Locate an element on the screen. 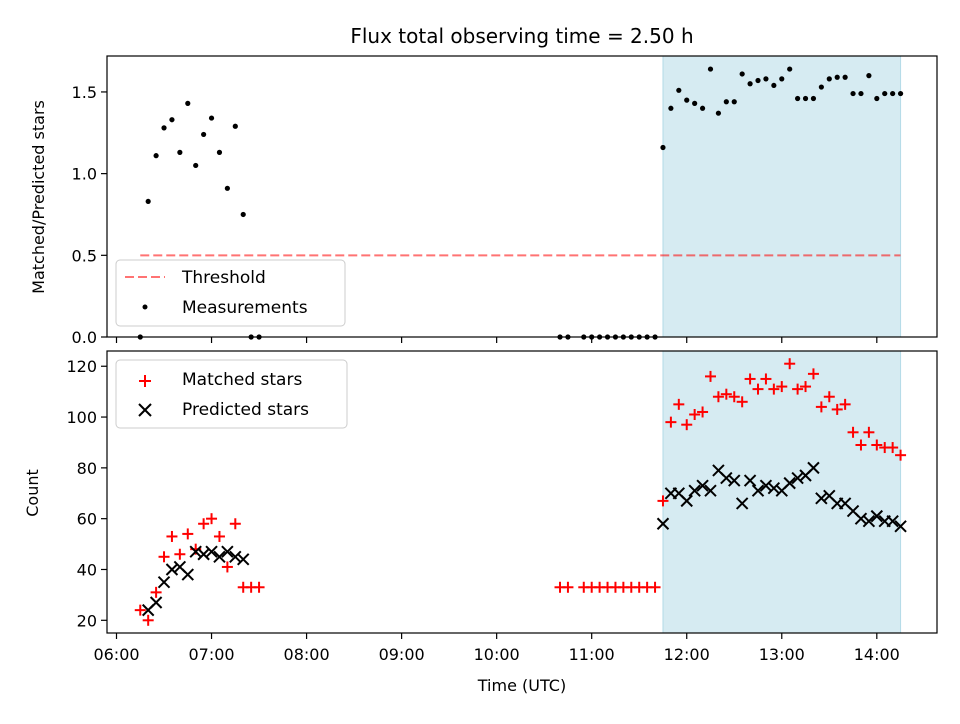 The image size is (960, 724). legend-measurements-swatch is located at coordinates (145, 307).